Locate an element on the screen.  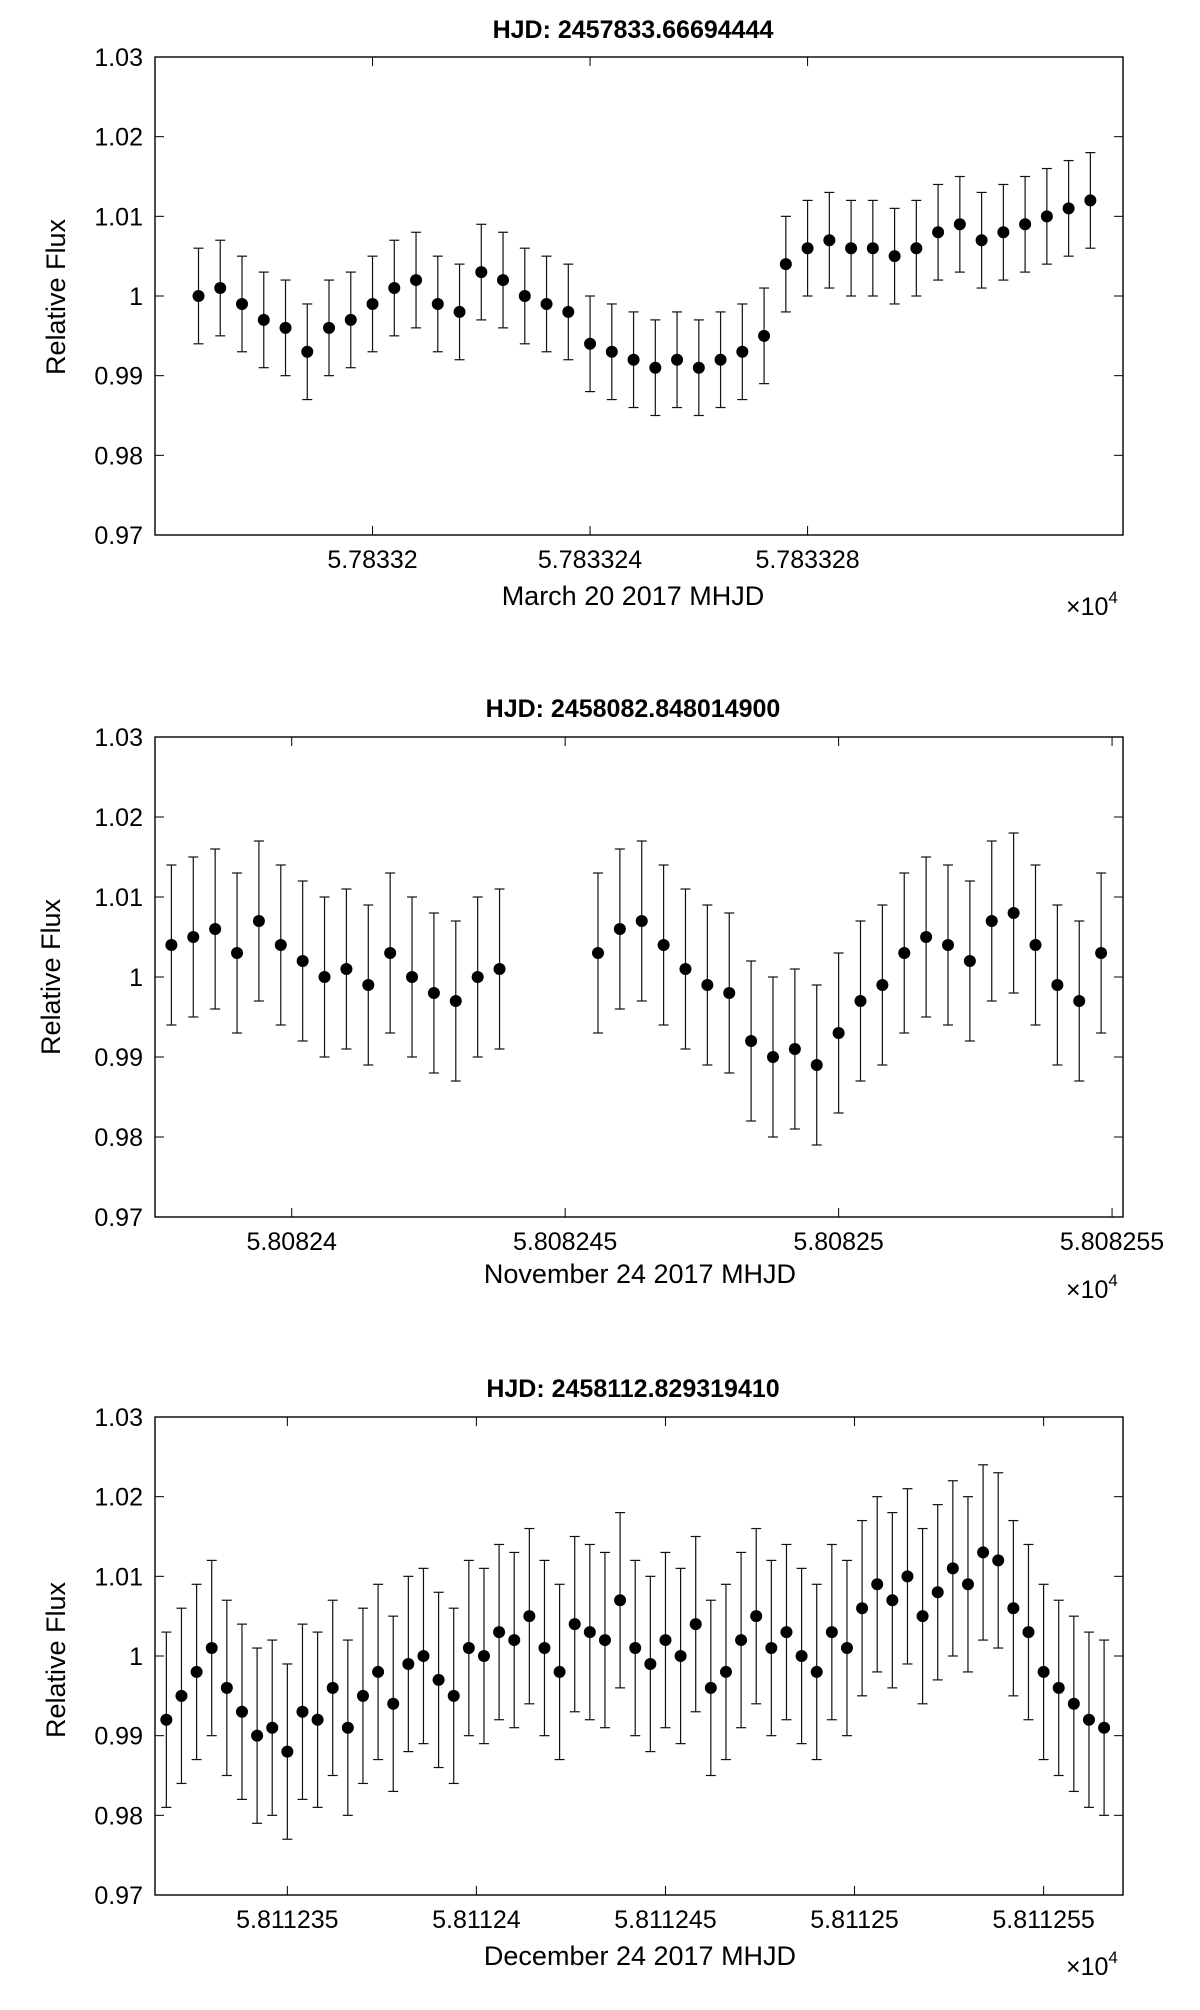
panel-1-ylabel: Relative Flux is located at coordinates (56, 296).